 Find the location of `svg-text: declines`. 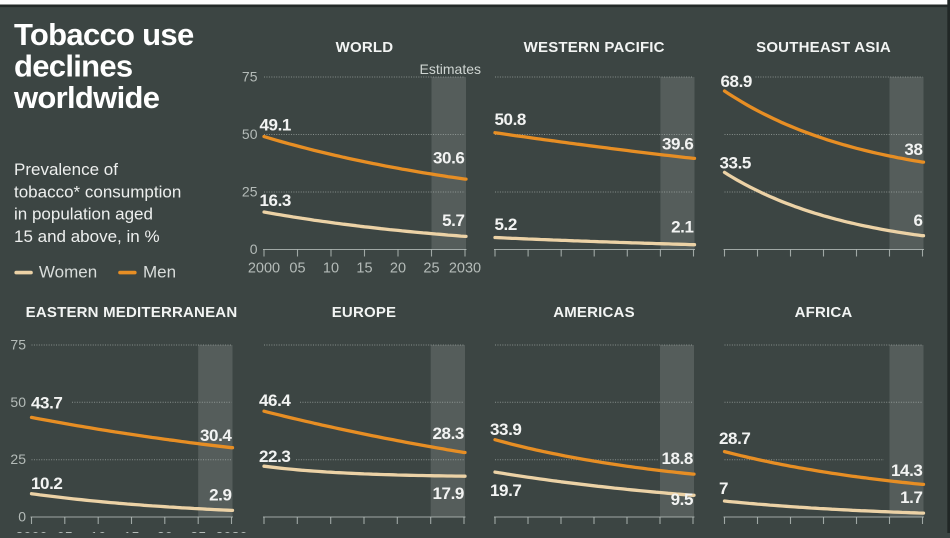

svg-text: declines is located at coordinates (73, 66).